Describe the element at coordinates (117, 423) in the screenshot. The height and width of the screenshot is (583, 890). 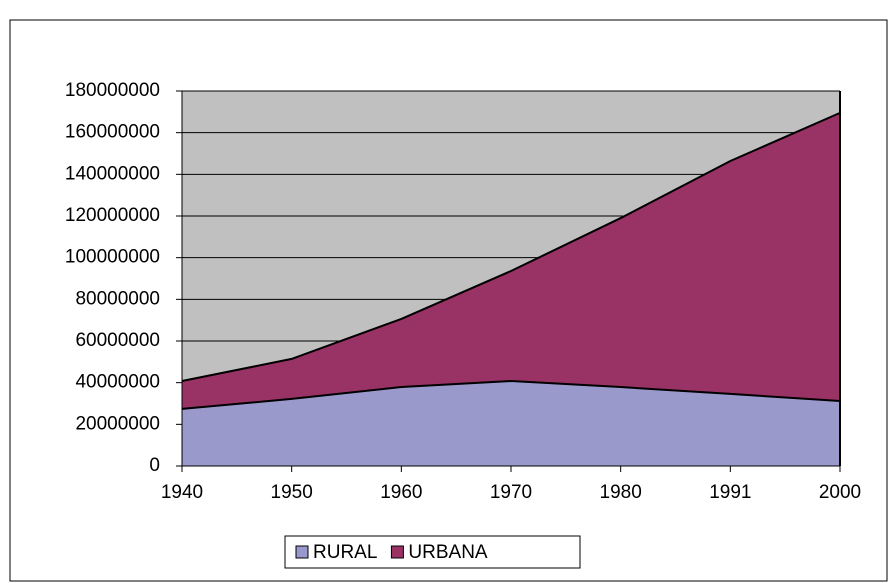
I see `y-tick-label: 20000000` at that location.